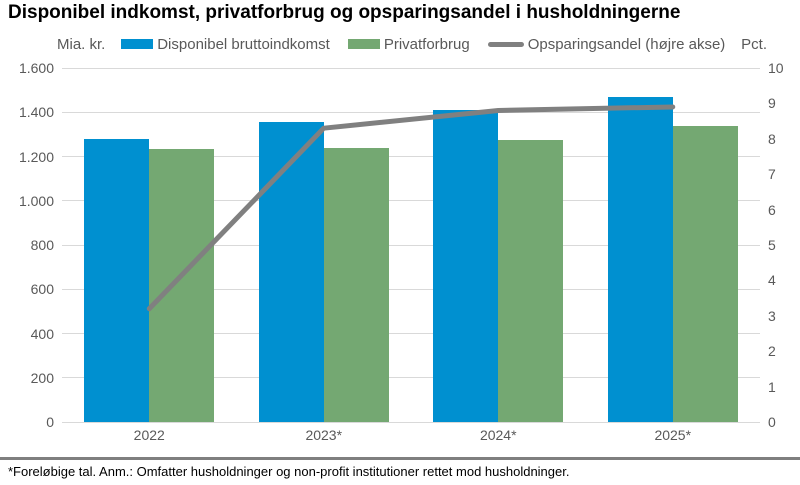 The height and width of the screenshot is (485, 800). I want to click on left-axis-ticks: 0 200 400 600 800 1.000 1.200 1.400 1.600, so click(27, 245).